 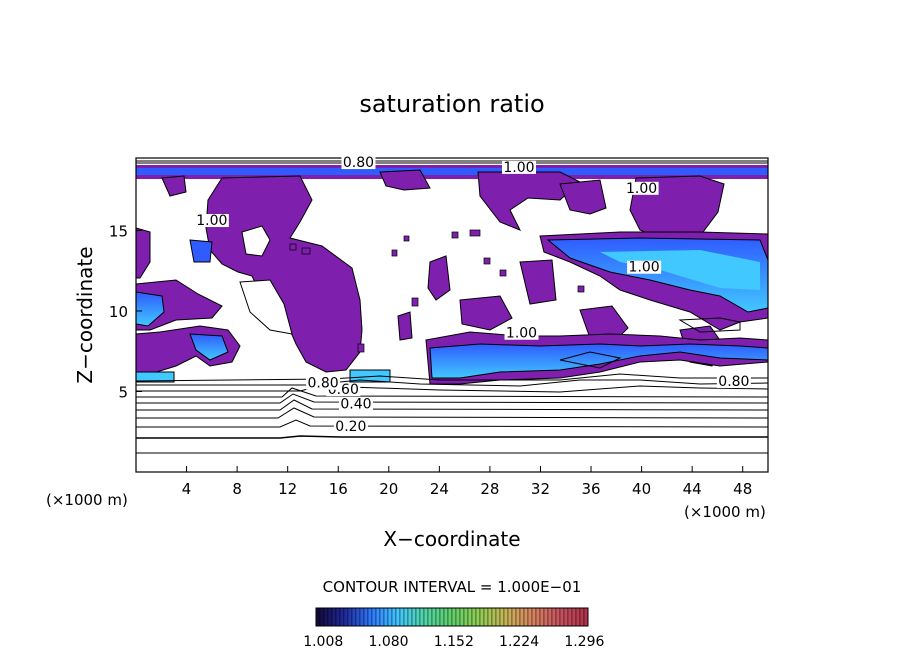 I want to click on x-tick-label: 44, so click(x=692, y=489).